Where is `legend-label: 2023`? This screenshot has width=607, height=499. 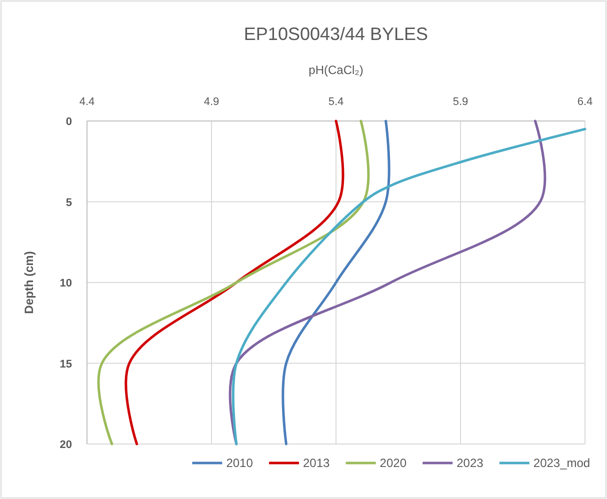 legend-label: 2023 is located at coordinates (470, 463).